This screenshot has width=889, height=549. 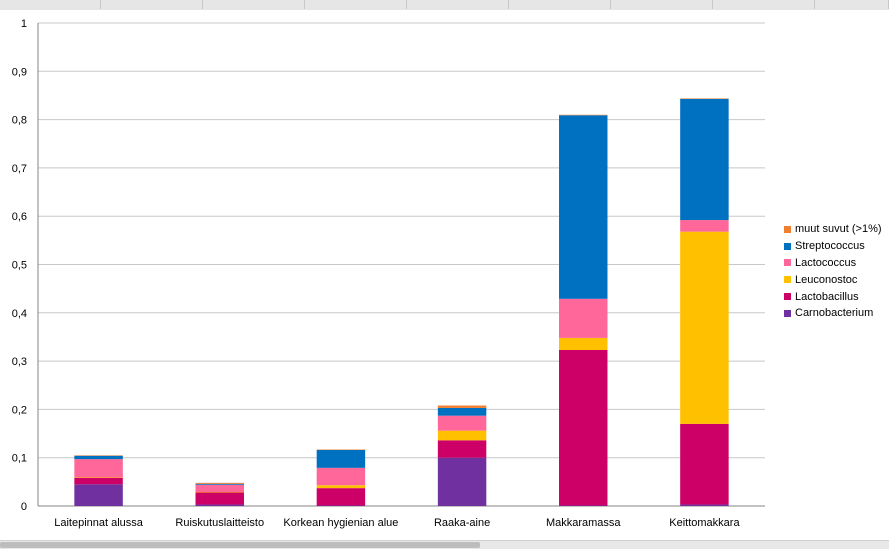 I want to click on y-tick-label: 1, so click(x=24, y=24).